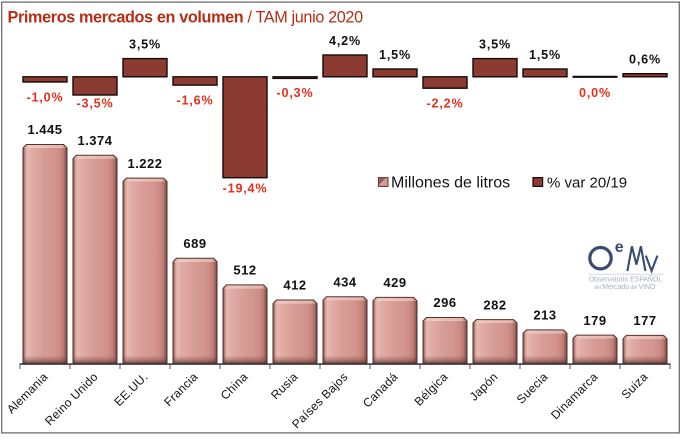  What do you see at coordinates (445, 104) in the screenshot?
I see `svg-text: -2,2%` at bounding box center [445, 104].